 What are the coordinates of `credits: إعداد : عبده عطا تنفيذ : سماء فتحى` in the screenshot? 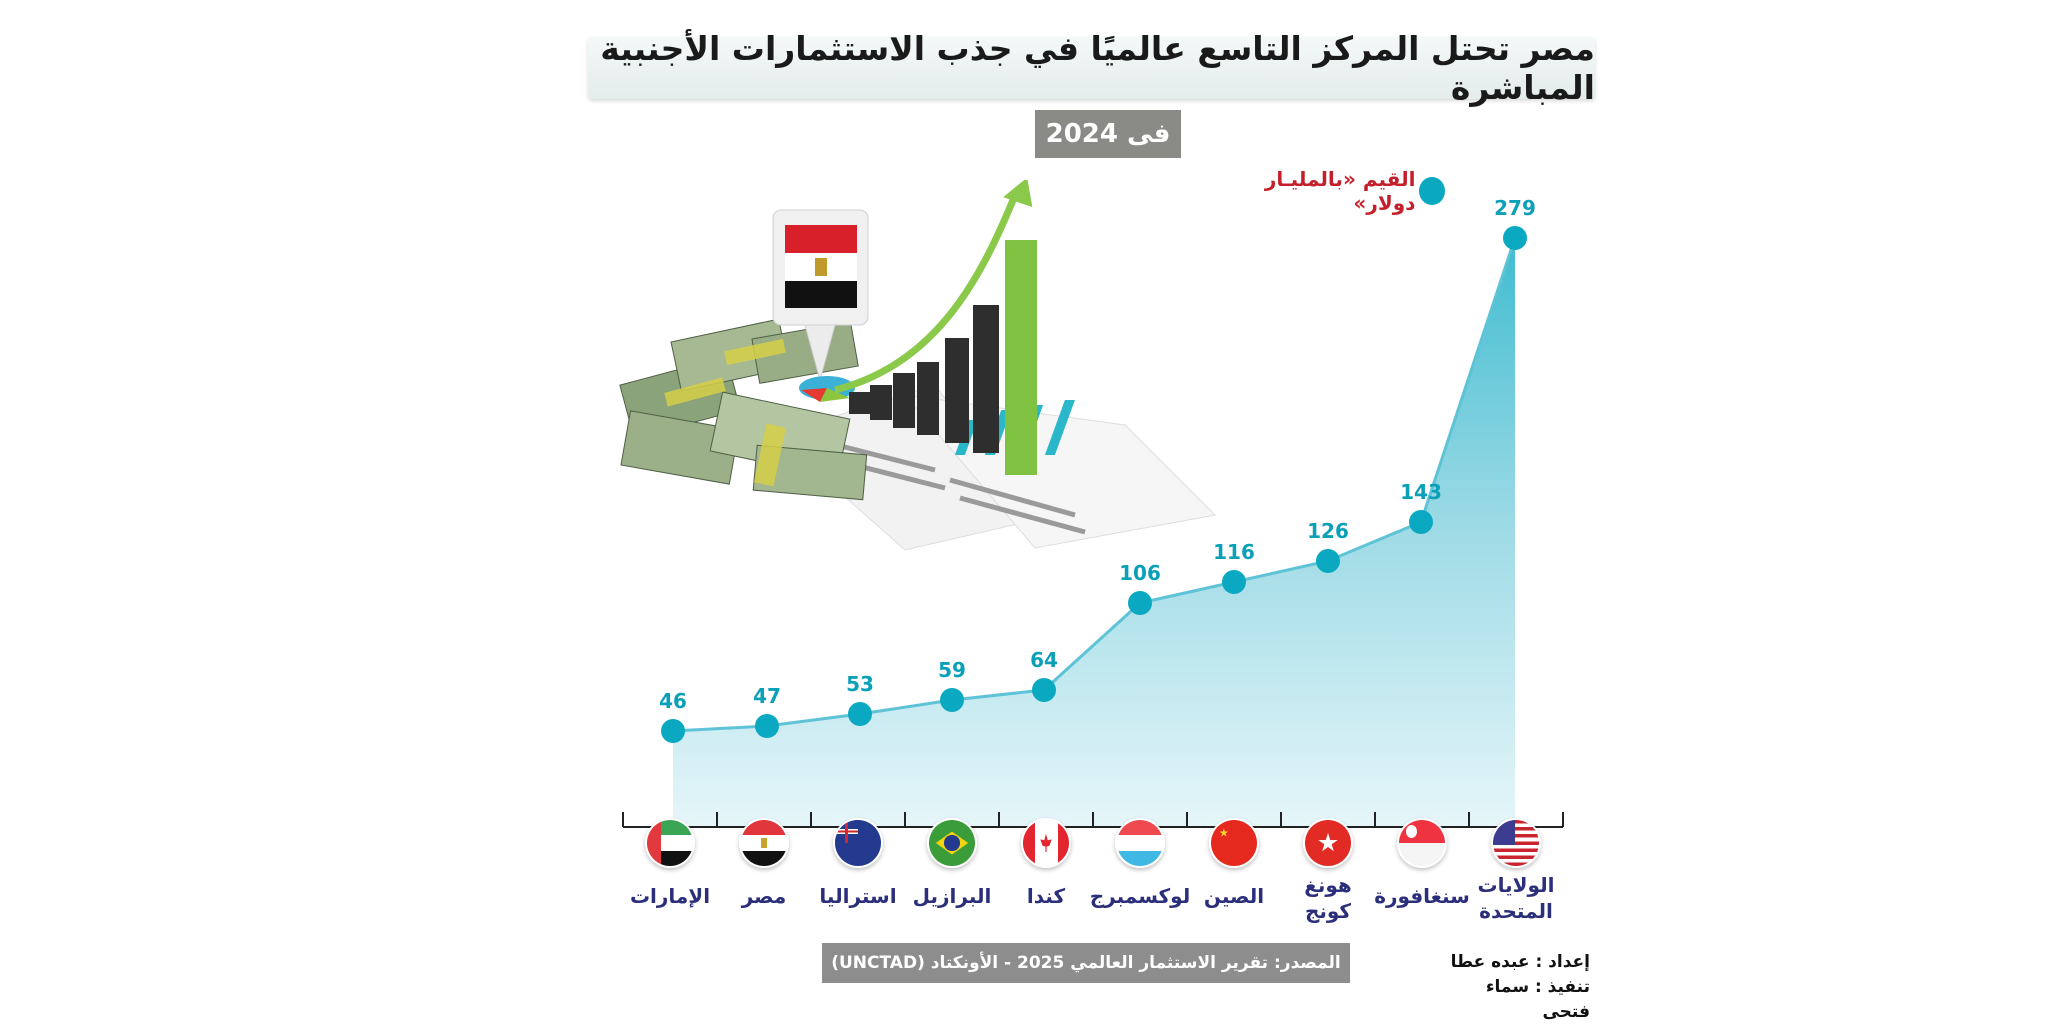 It's located at (1515, 987).